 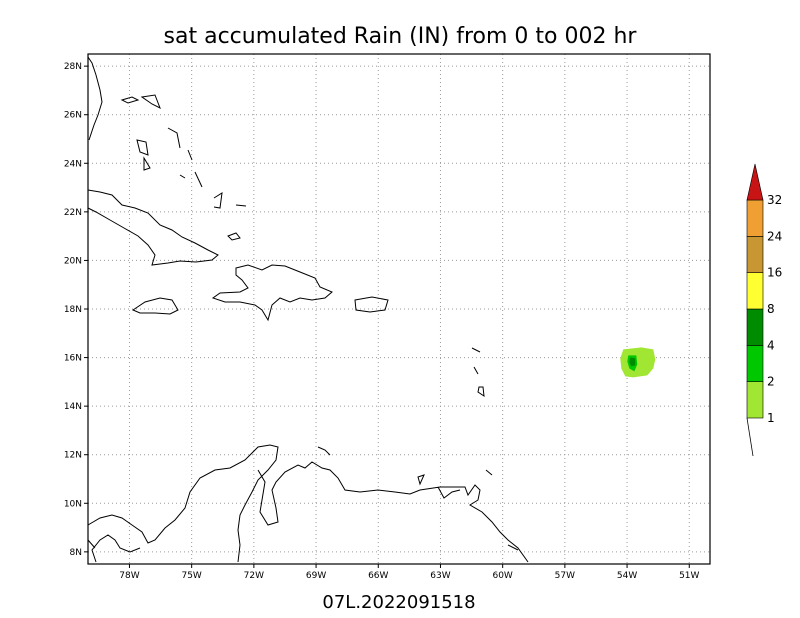 What do you see at coordinates (183, 167) in the screenshot?
I see `coastline-bahamas` at bounding box center [183, 167].